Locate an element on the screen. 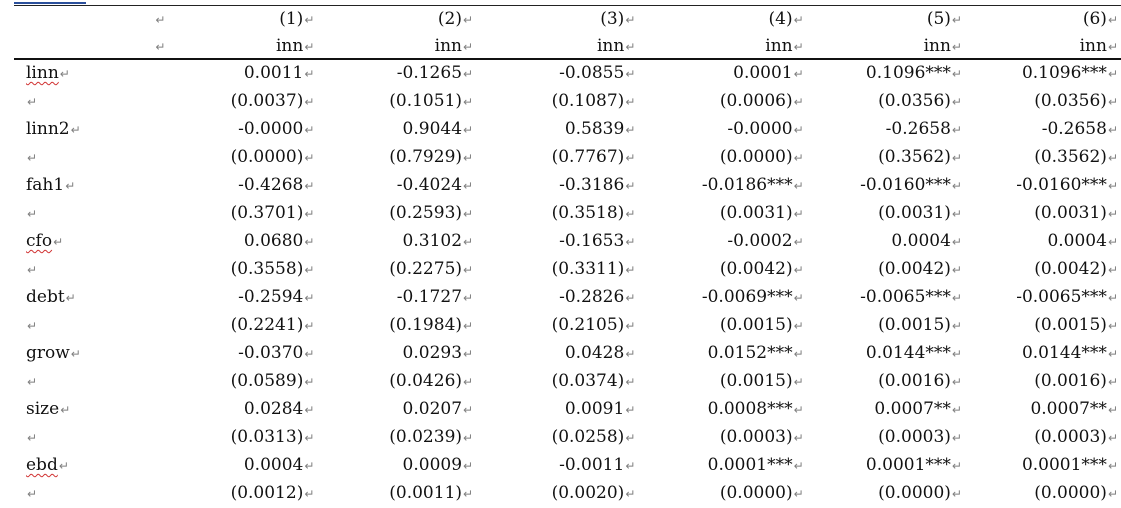 Image resolution: width=1121 pixels, height=508 pixels. standard-error-cell: (0.0031)↵ is located at coordinates (1043, 214).